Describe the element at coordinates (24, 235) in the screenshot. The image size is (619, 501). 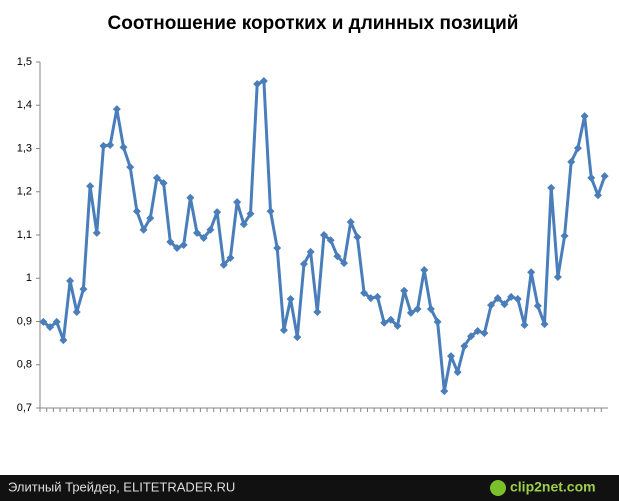
I see `y-tick-label: 1,1` at that location.